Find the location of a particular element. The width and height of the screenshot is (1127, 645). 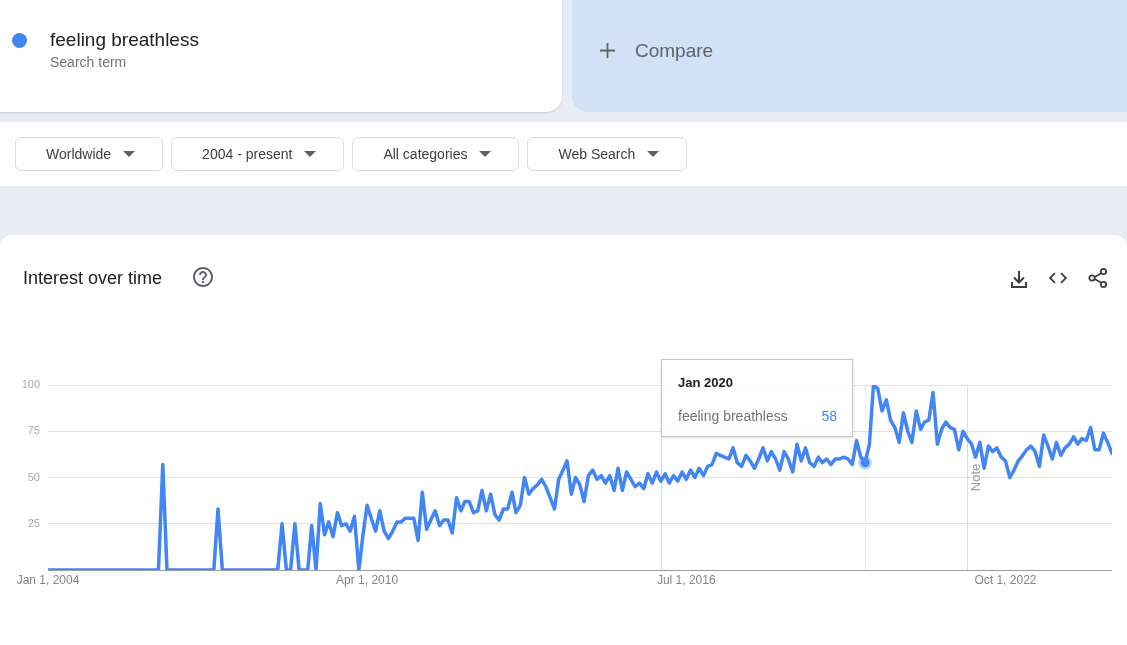

x-tick-label: Jul 1, 2016 is located at coordinates (686, 579).